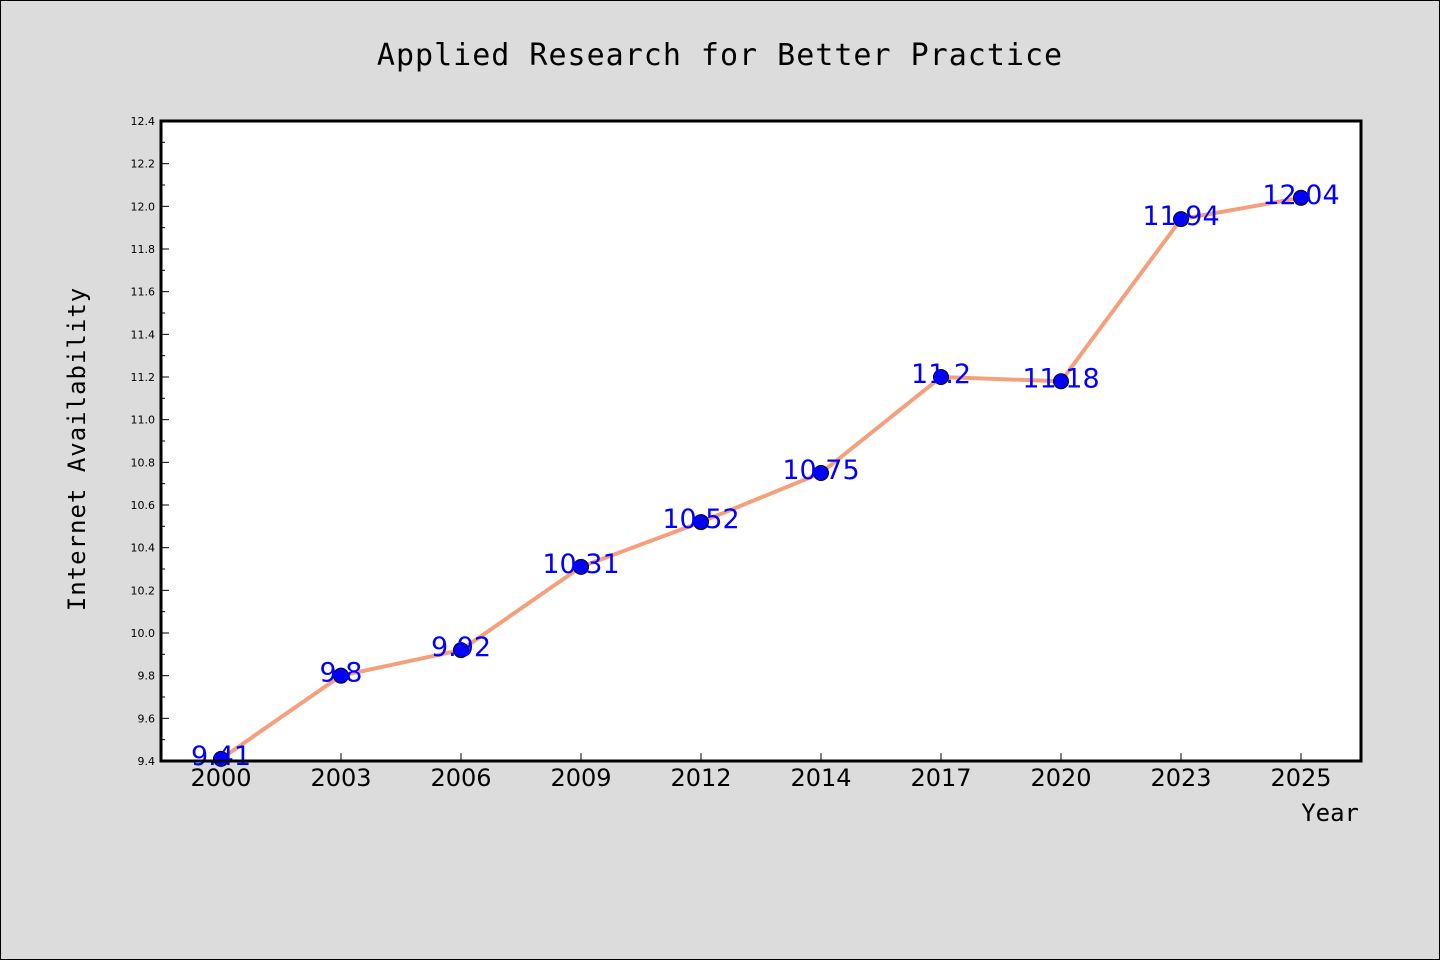 This screenshot has height=960, width=1440. What do you see at coordinates (1330, 813) in the screenshot?
I see `x-axis-label: Year` at bounding box center [1330, 813].